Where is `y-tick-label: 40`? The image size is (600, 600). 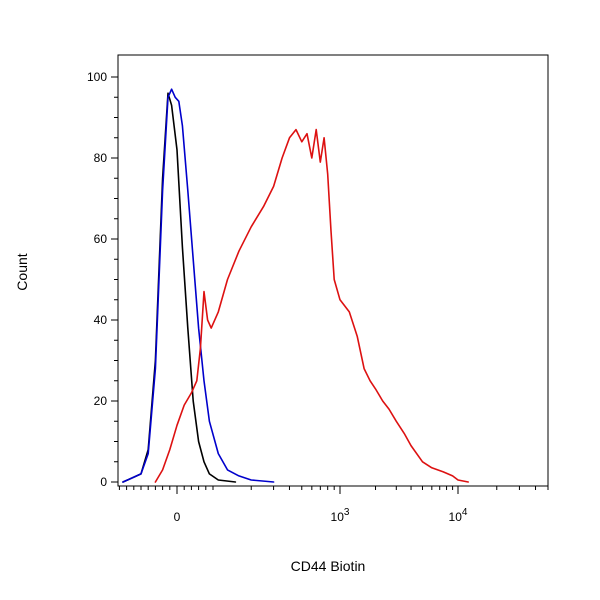
y-tick-label: 40 is located at coordinates (101, 320).